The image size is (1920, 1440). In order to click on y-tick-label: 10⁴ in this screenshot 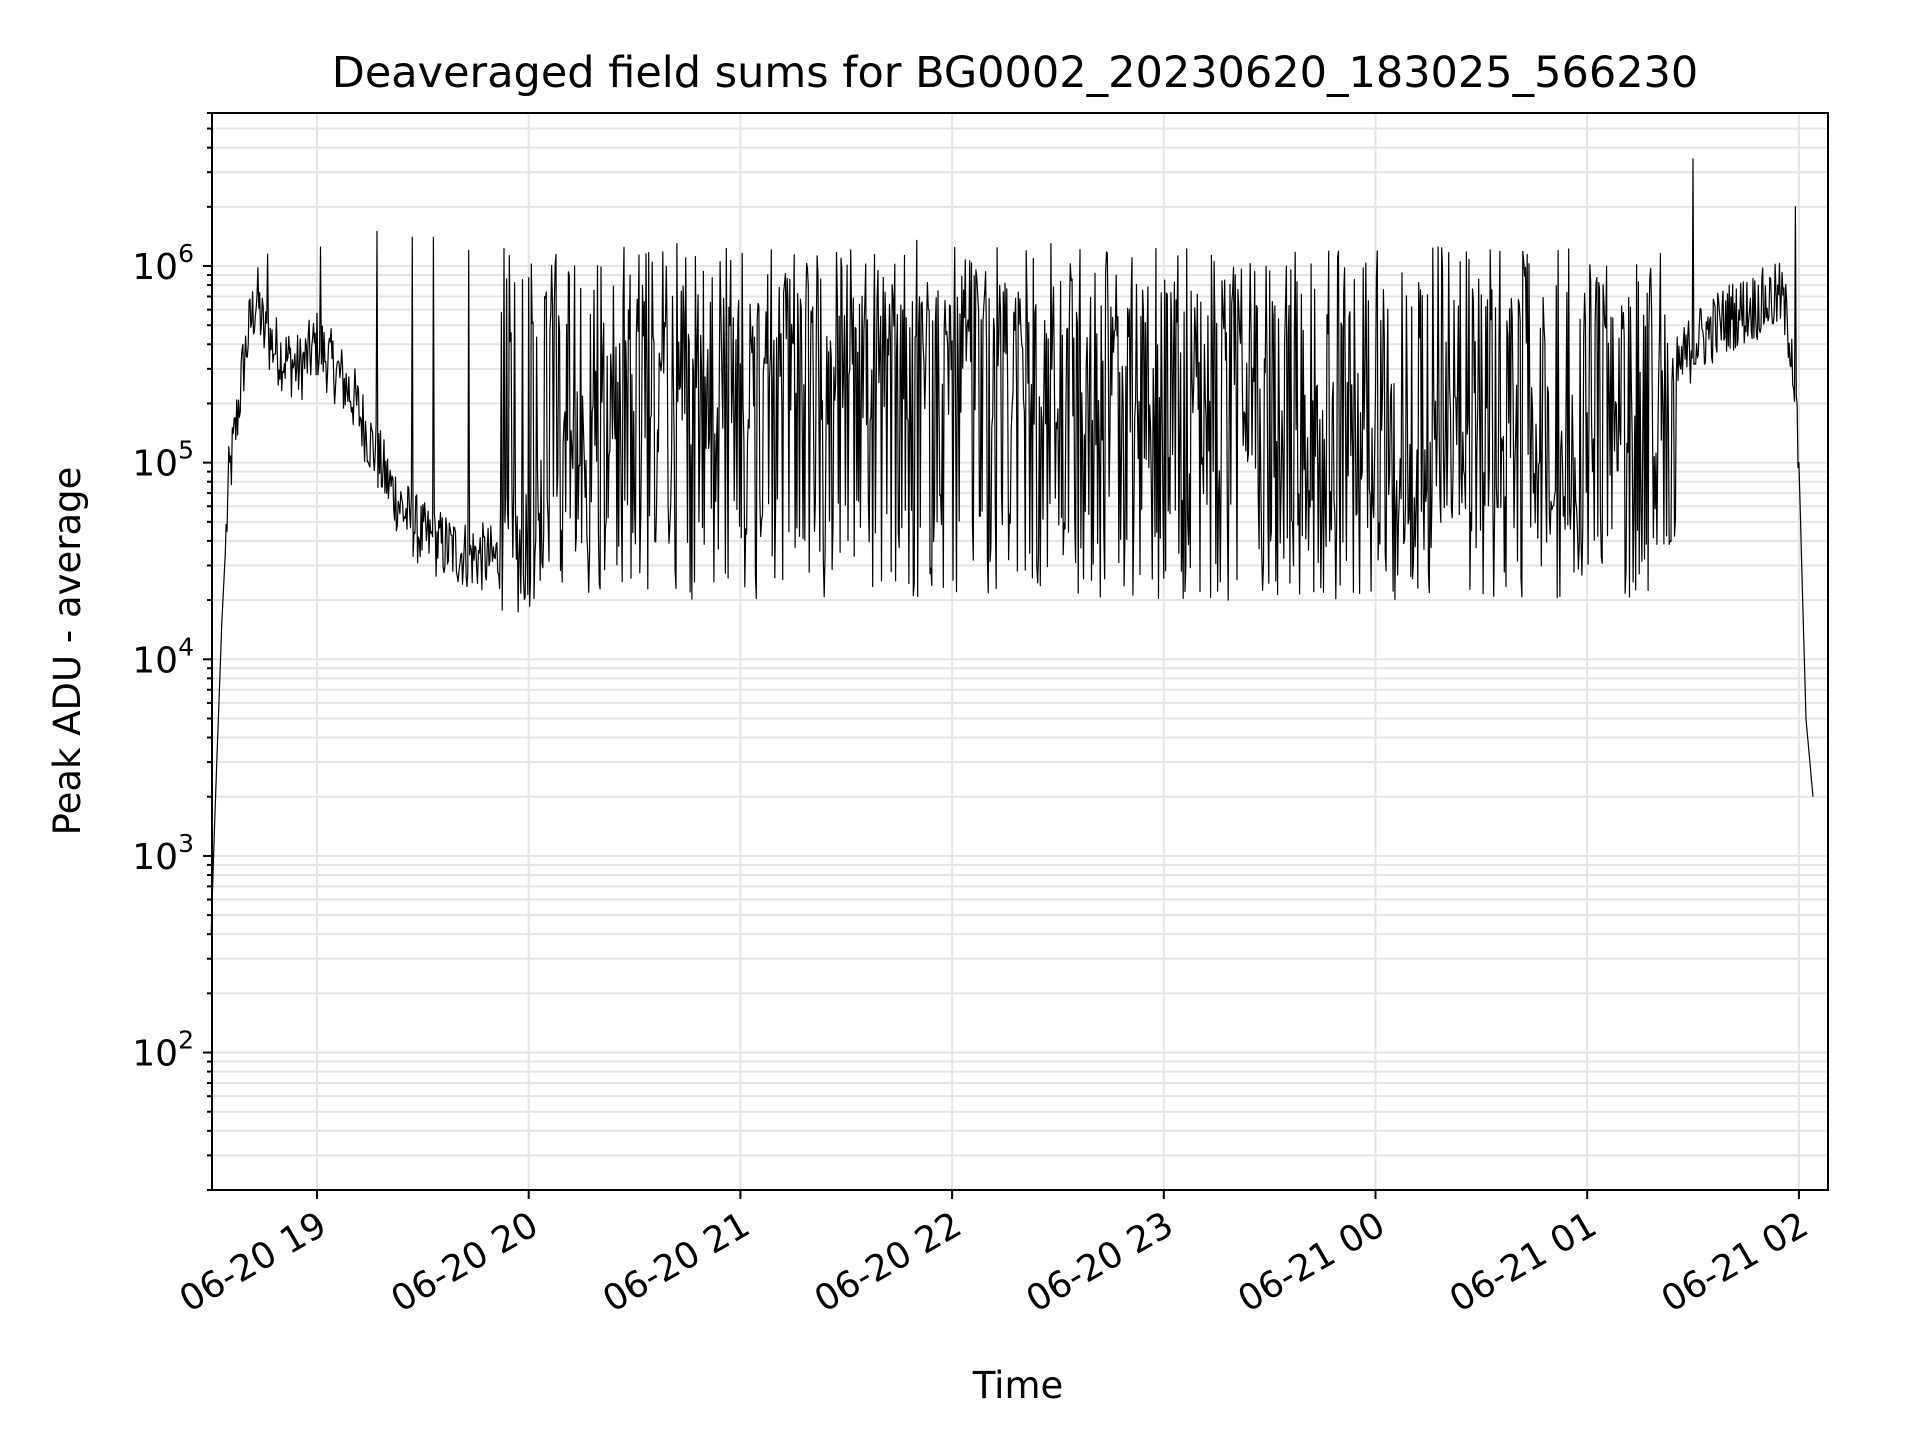, I will do `click(163, 656)`.